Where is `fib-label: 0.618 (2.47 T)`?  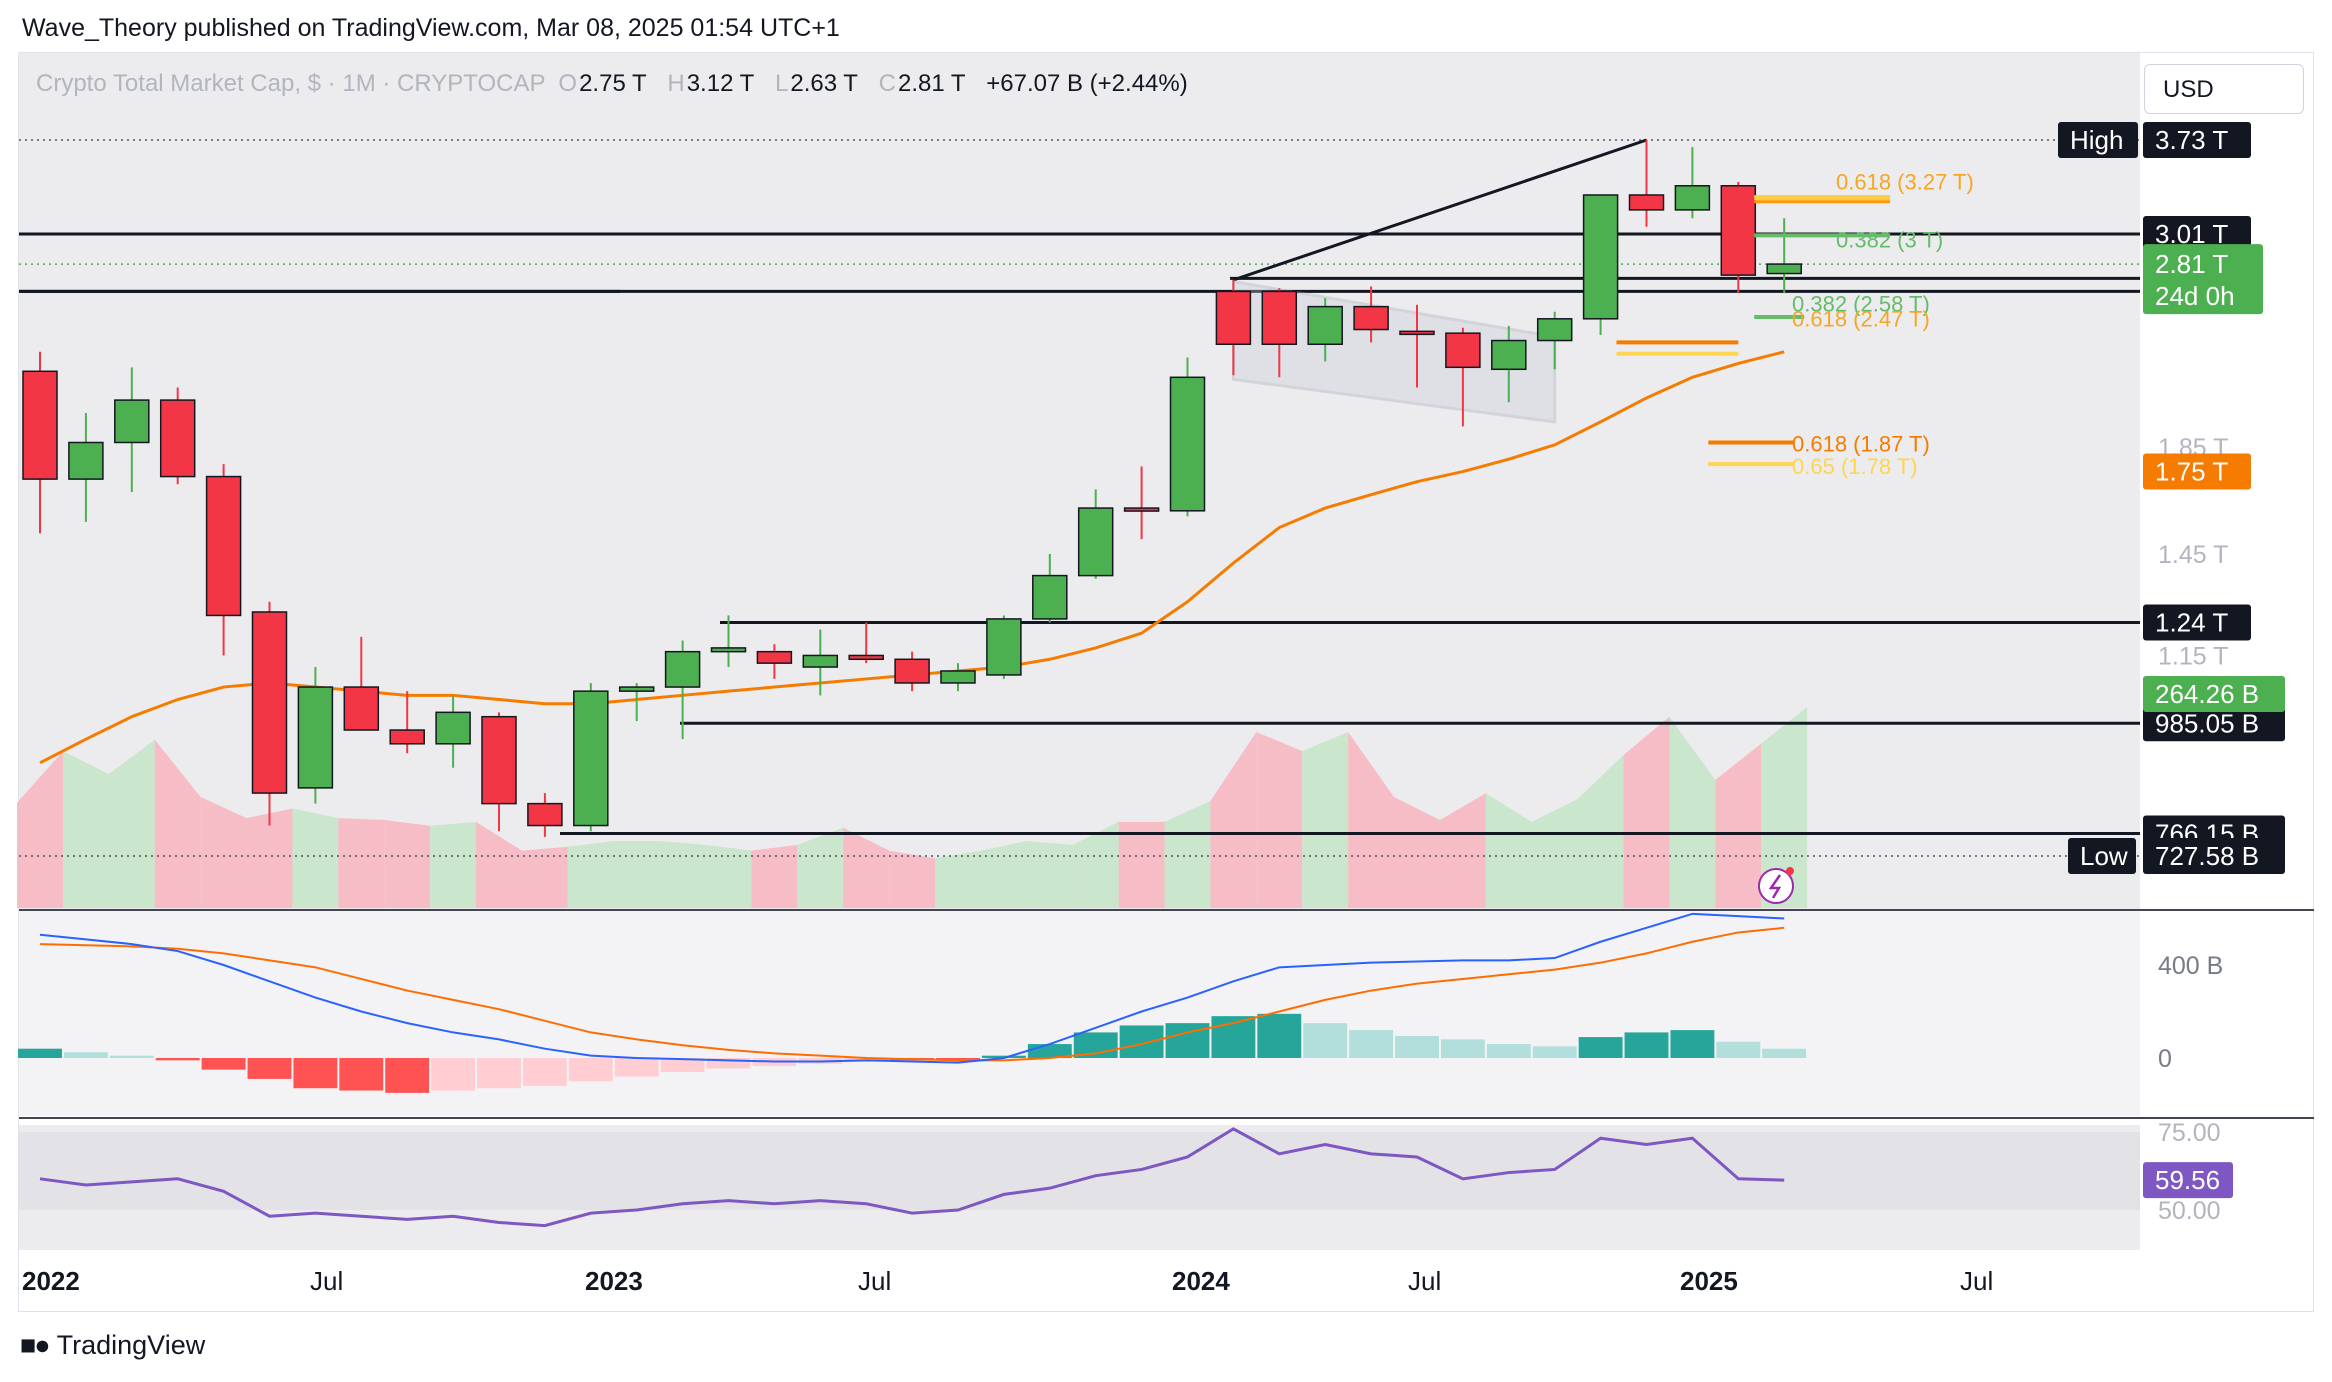 fib-label: 0.618 (2.47 T) is located at coordinates (1861, 319).